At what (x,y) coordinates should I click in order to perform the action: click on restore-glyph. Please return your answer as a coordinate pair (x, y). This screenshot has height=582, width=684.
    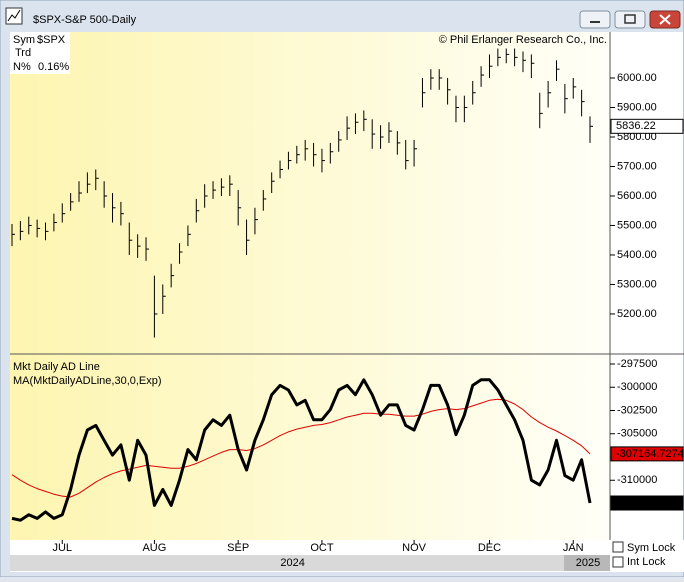
    Looking at the image, I should click on (630, 19).